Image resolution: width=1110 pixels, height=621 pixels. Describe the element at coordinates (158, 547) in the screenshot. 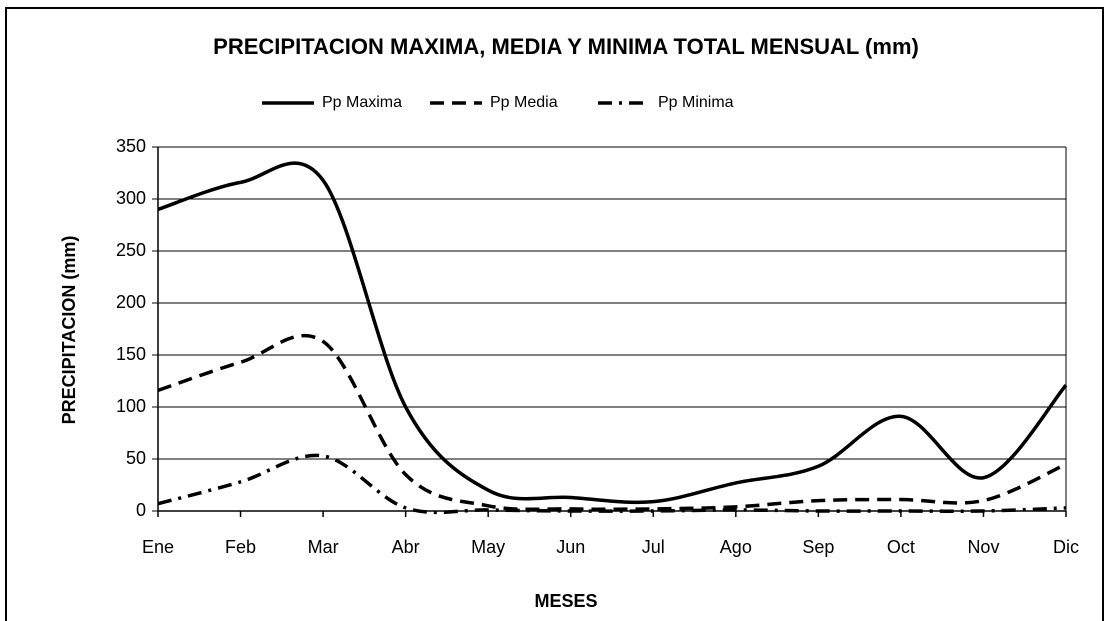

I see `x-tick-label: Ene` at that location.